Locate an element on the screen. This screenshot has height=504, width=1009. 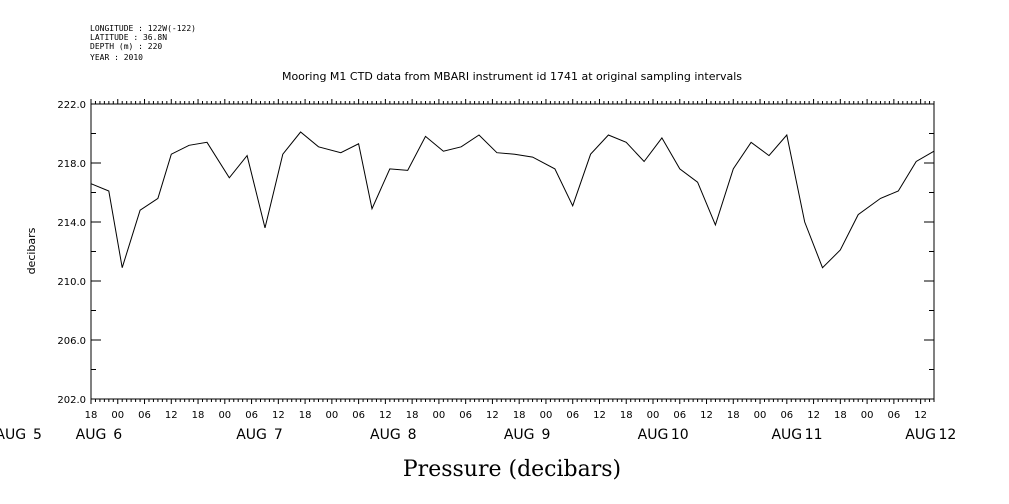
x-day-label: 9 is located at coordinates (545, 435).